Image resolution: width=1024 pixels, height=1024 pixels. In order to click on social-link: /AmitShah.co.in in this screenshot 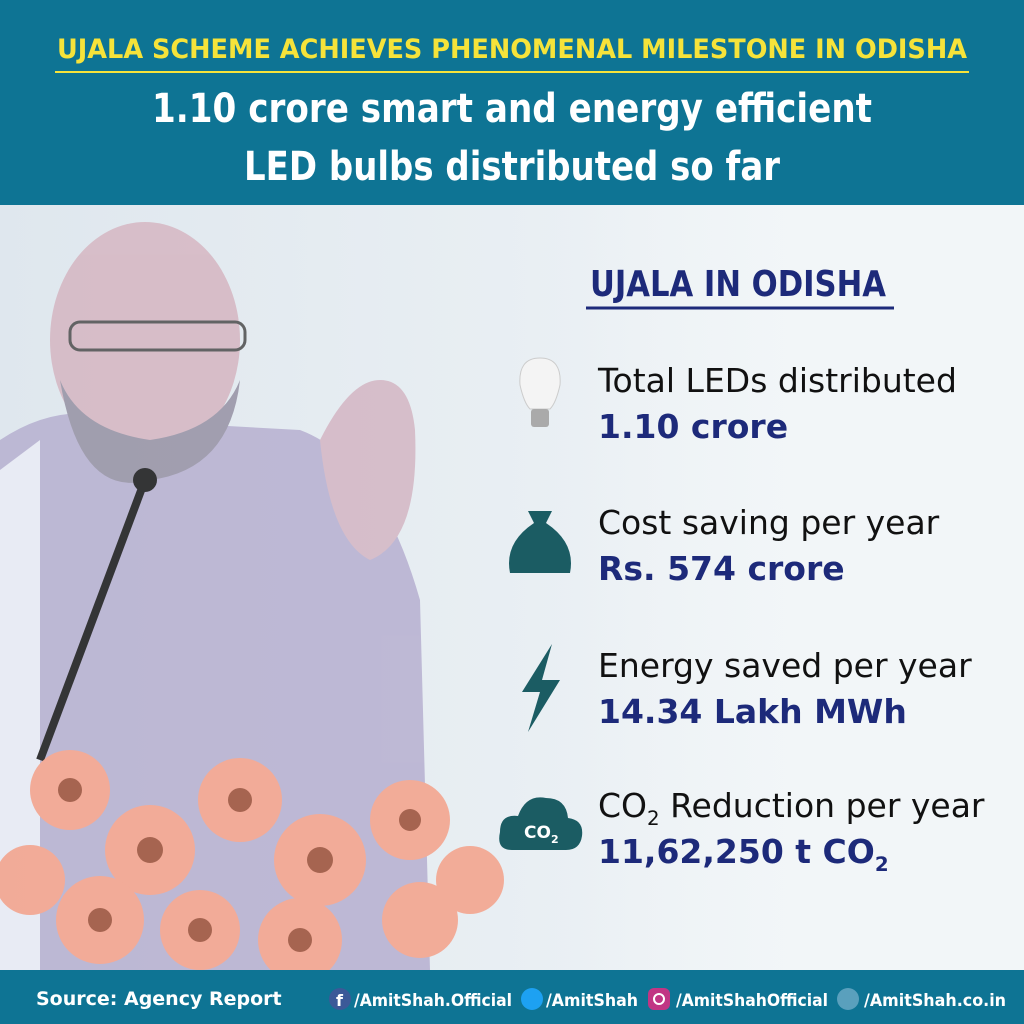, I will do `click(935, 1001)`.